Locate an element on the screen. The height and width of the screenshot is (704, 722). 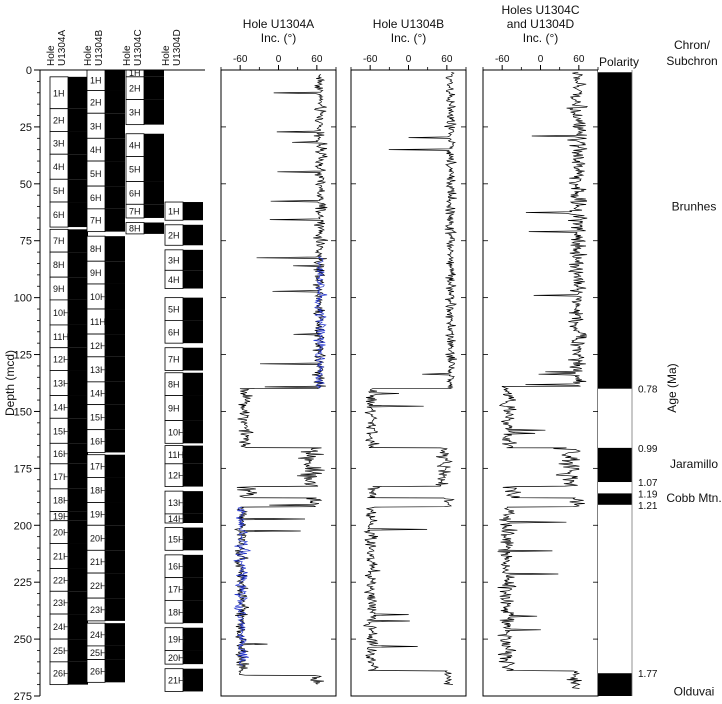
age-tick-label: 1.77 is located at coordinates (648, 674).